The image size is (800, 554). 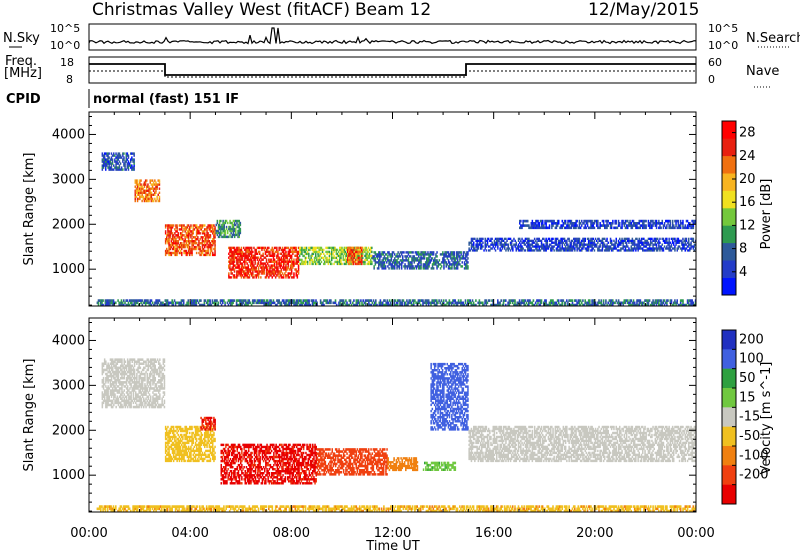 I want to click on nsearch-tick-bottom: 10^0, so click(x=723, y=45).